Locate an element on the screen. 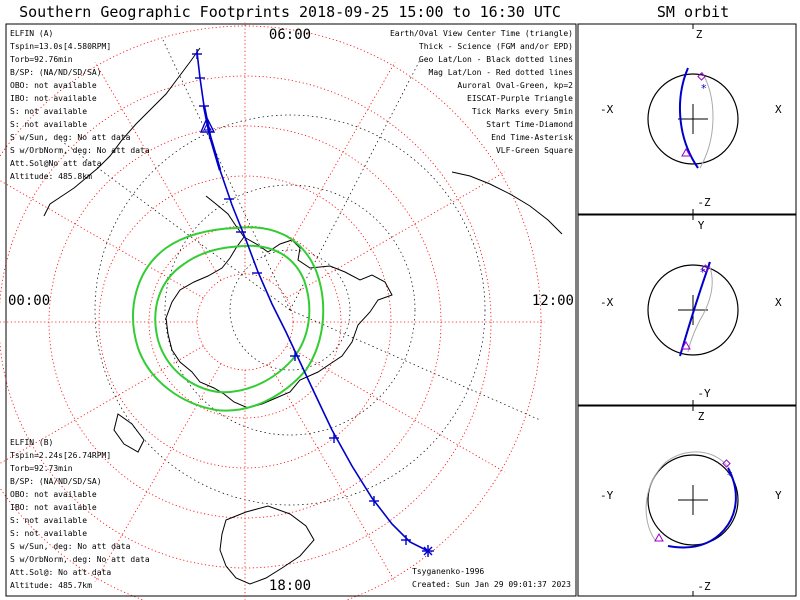 The image size is (800, 600). legend-entry: VLF-Green Square is located at coordinates (534, 150).